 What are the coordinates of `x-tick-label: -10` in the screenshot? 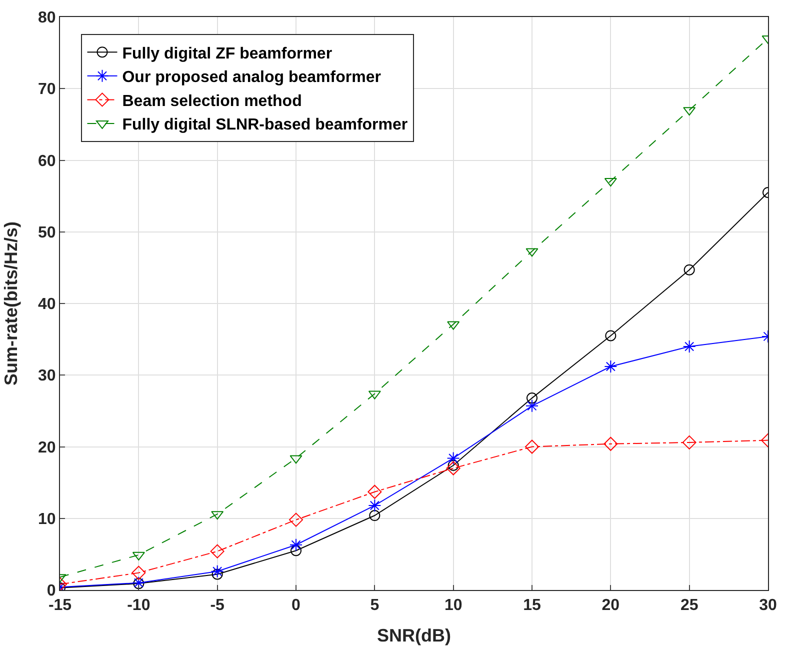 It's located at (138, 605).